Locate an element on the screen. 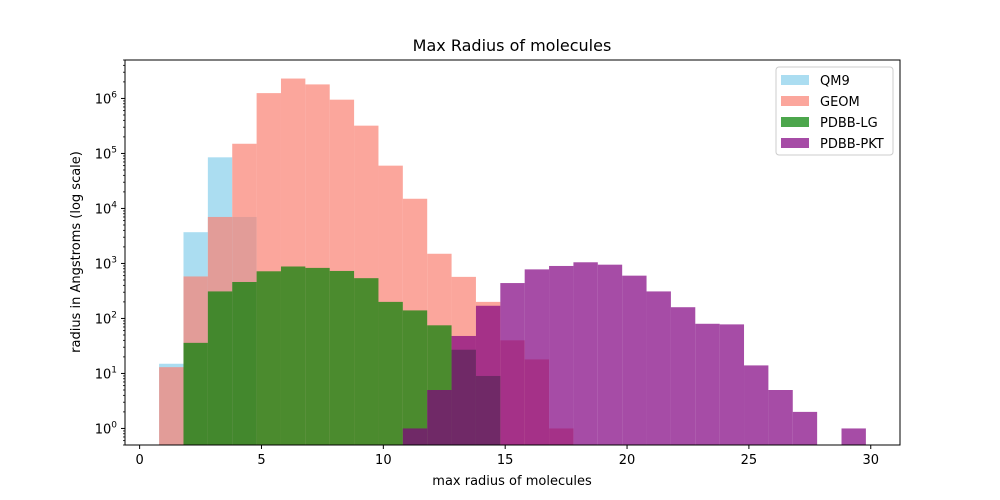  x-tick-label: 25 is located at coordinates (749, 460).